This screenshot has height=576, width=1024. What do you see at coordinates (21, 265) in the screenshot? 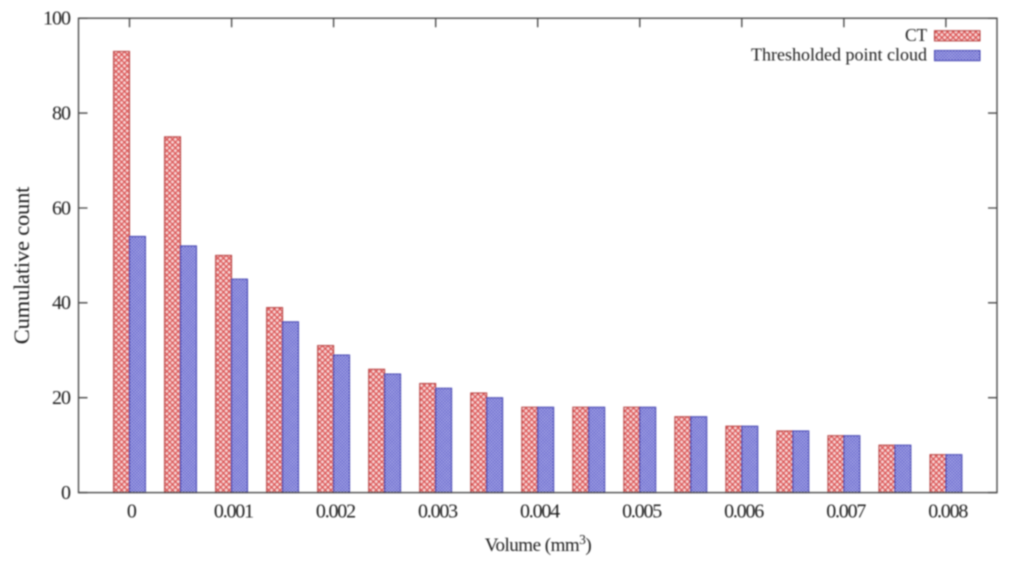
I see `svg-text: Cumulative count` at bounding box center [21, 265].